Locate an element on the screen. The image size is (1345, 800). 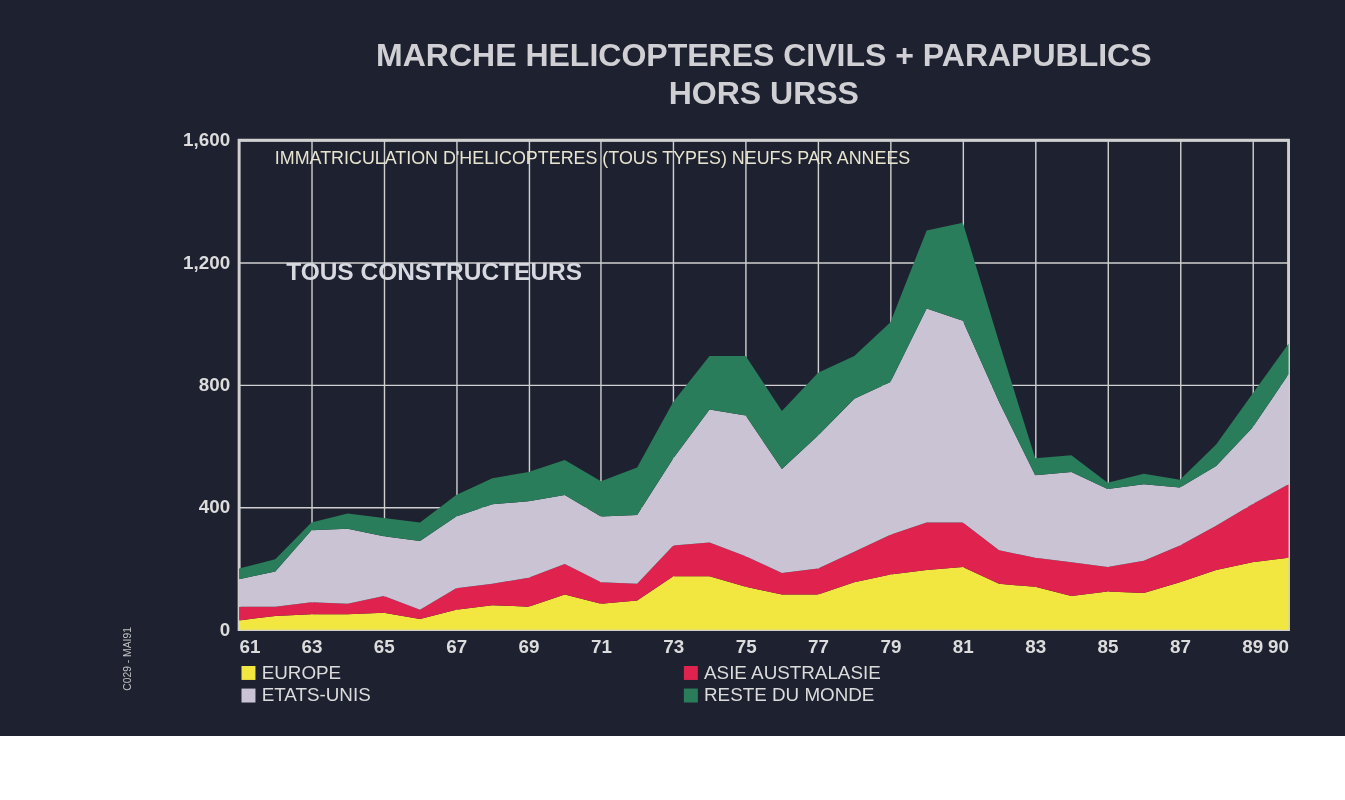
x-tick-label: 79 is located at coordinates (891, 646).